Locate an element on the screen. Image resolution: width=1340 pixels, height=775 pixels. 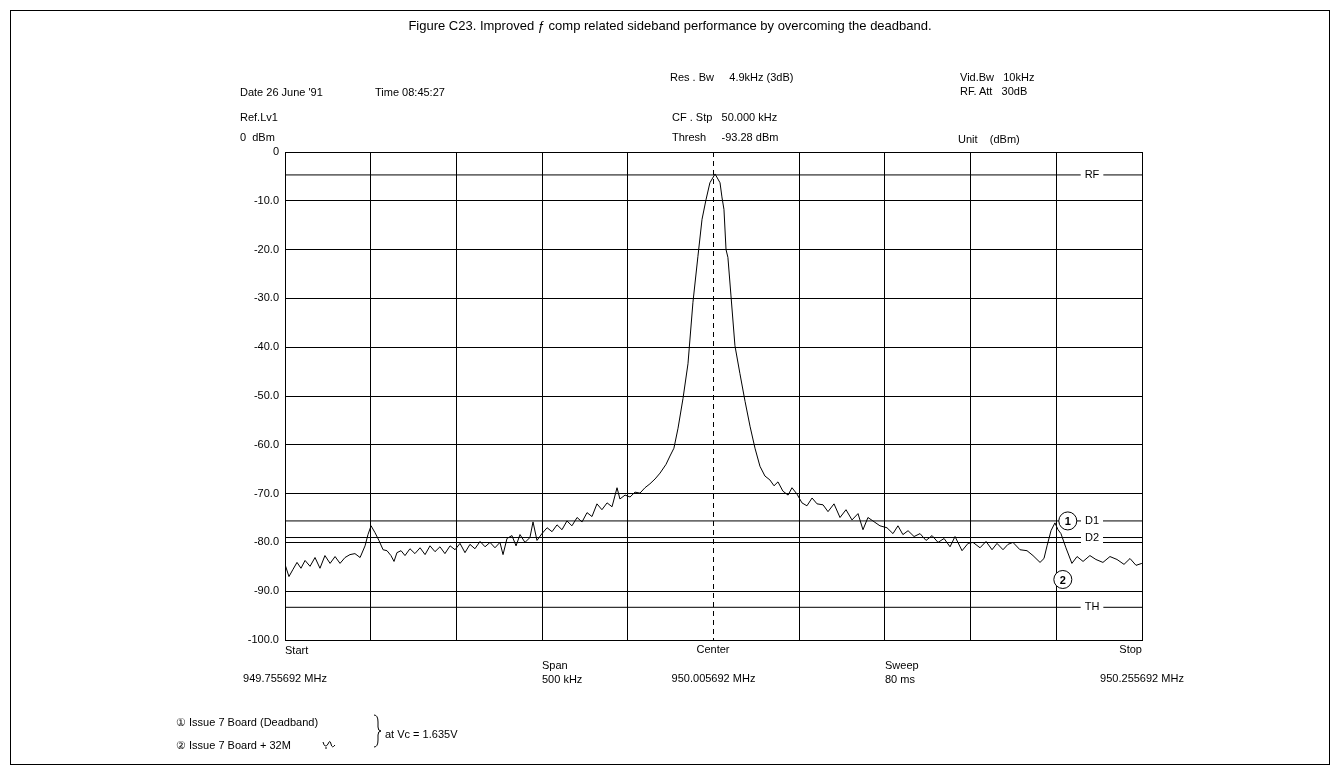
y-tick-label: -70.0 is located at coordinates (266, 492).